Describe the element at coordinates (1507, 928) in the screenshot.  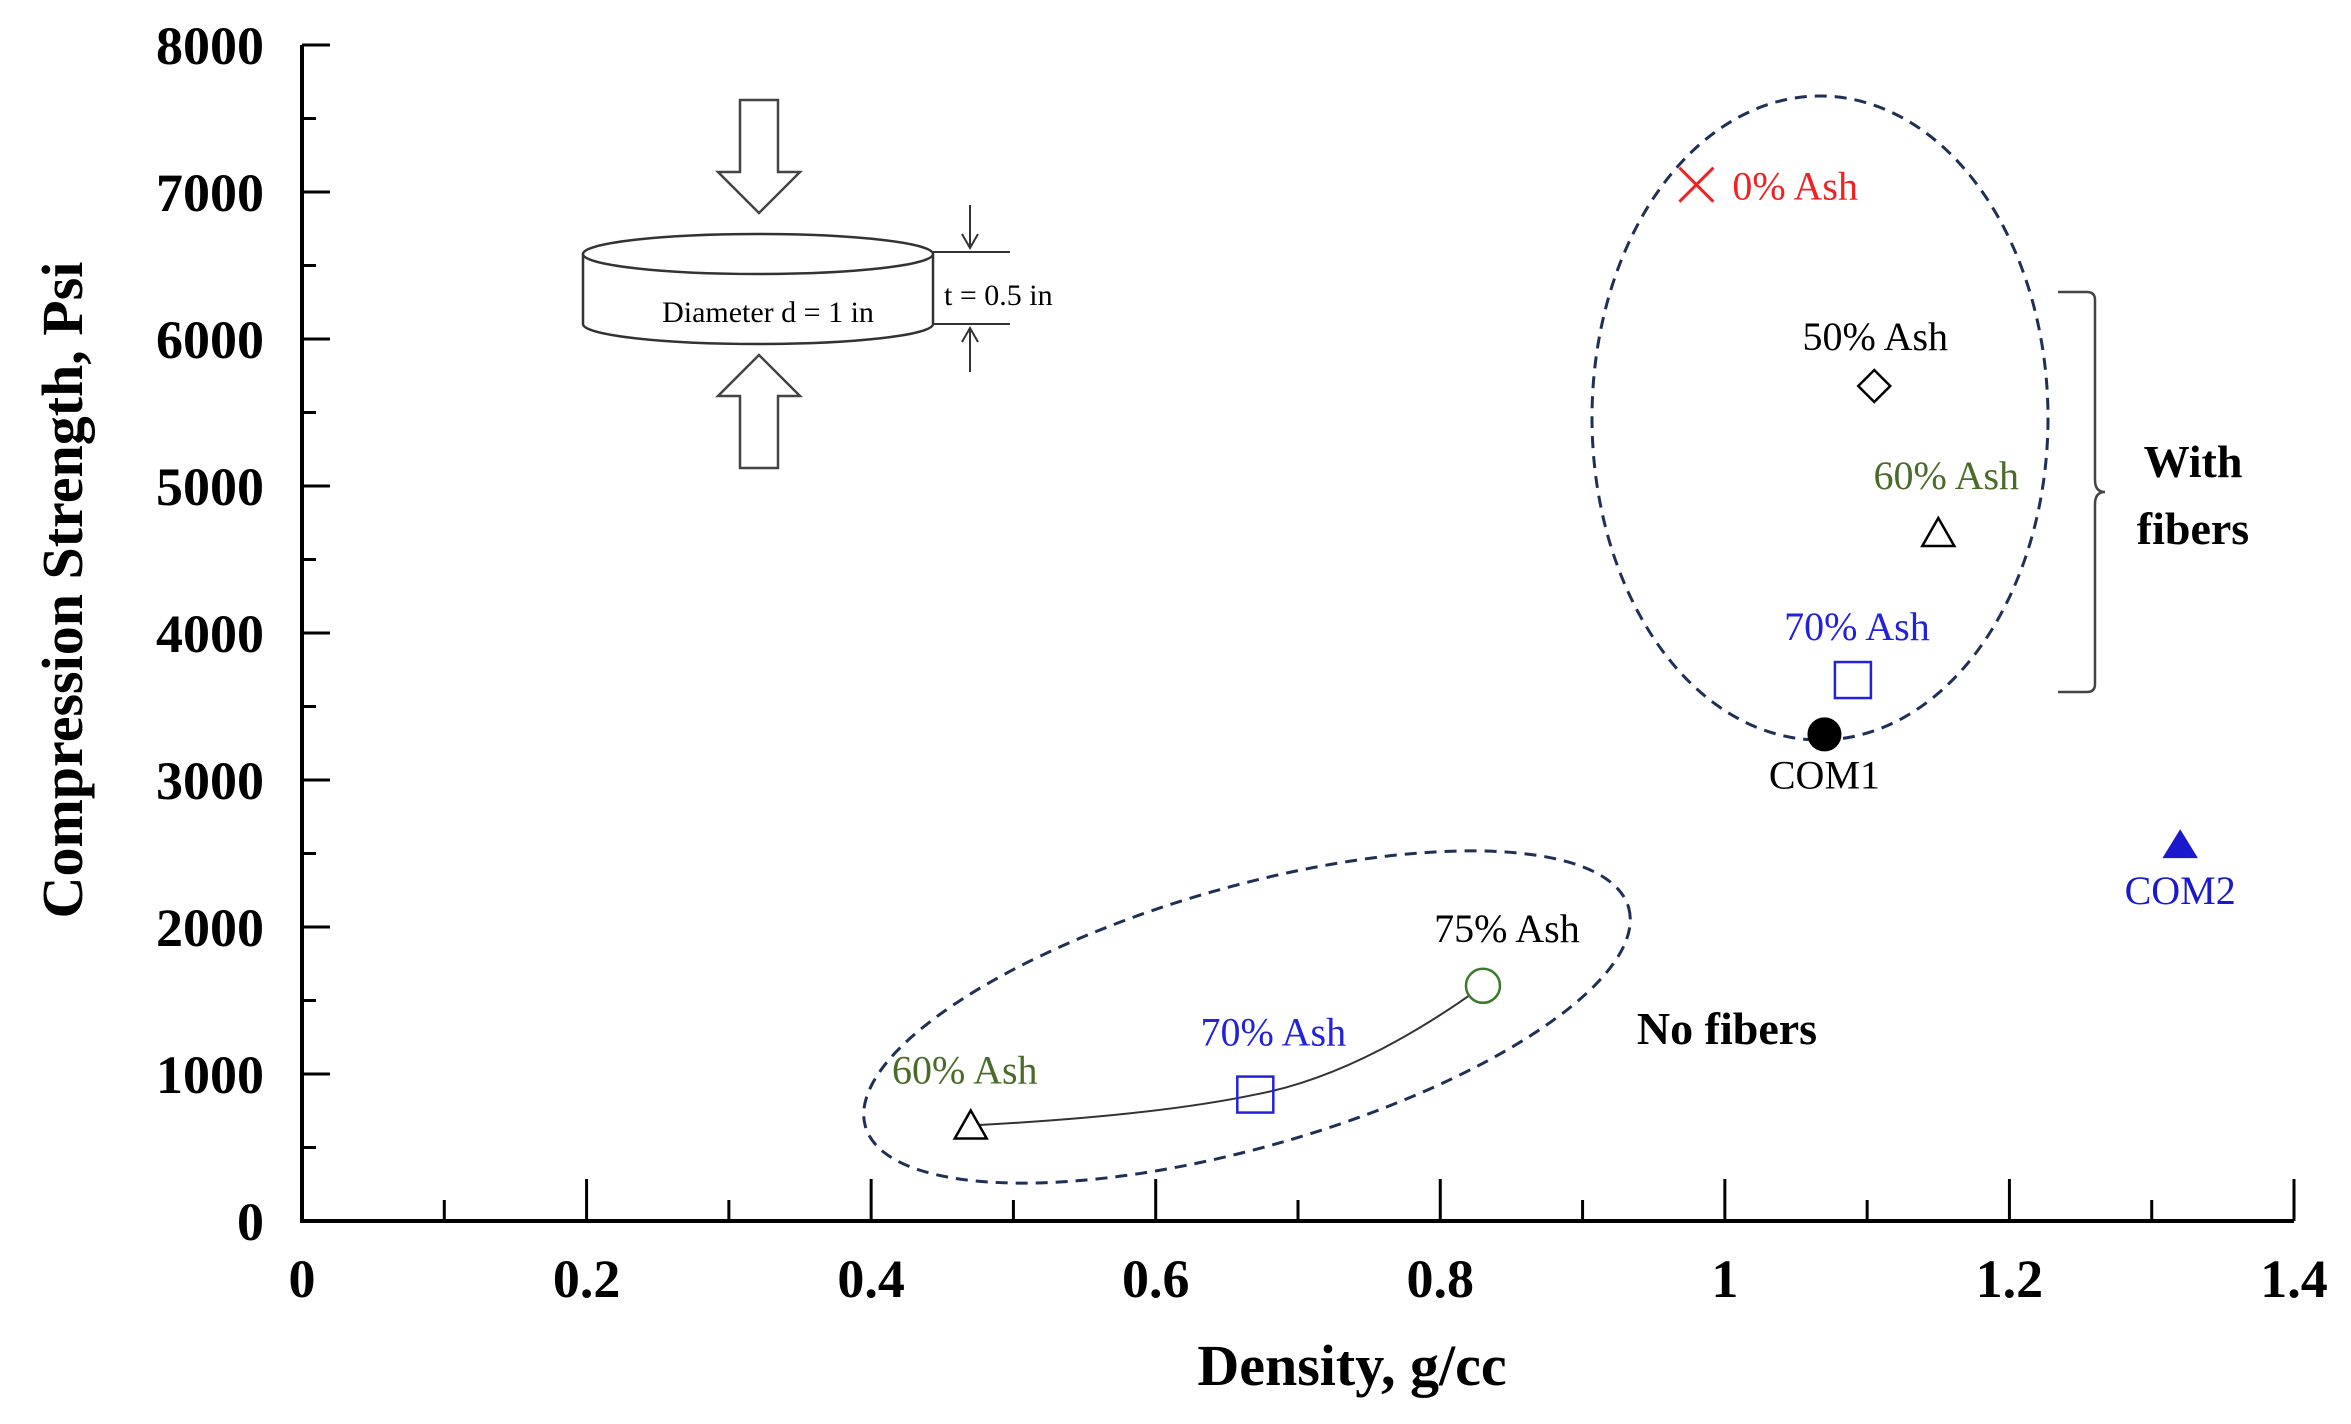
I see `point-label: 75% Ash` at that location.